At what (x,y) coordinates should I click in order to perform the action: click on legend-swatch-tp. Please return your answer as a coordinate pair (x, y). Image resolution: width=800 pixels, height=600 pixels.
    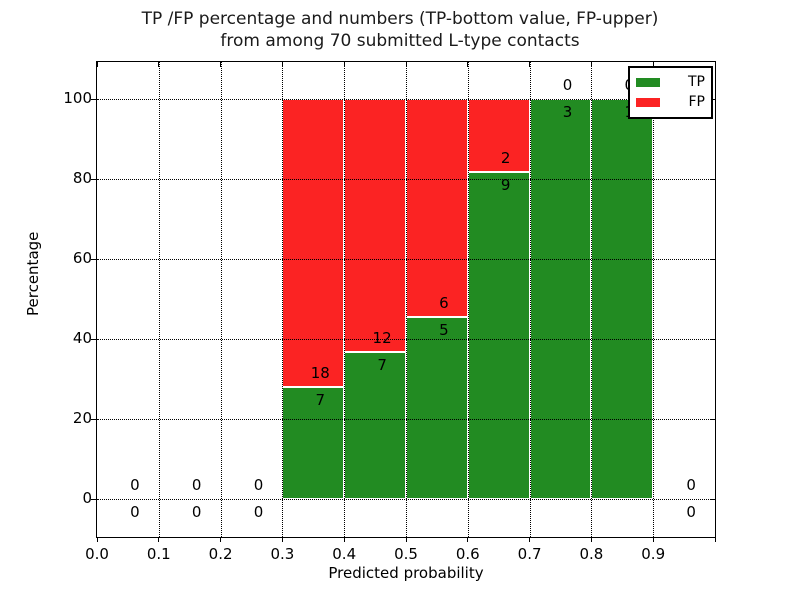
    Looking at the image, I should click on (648, 82).